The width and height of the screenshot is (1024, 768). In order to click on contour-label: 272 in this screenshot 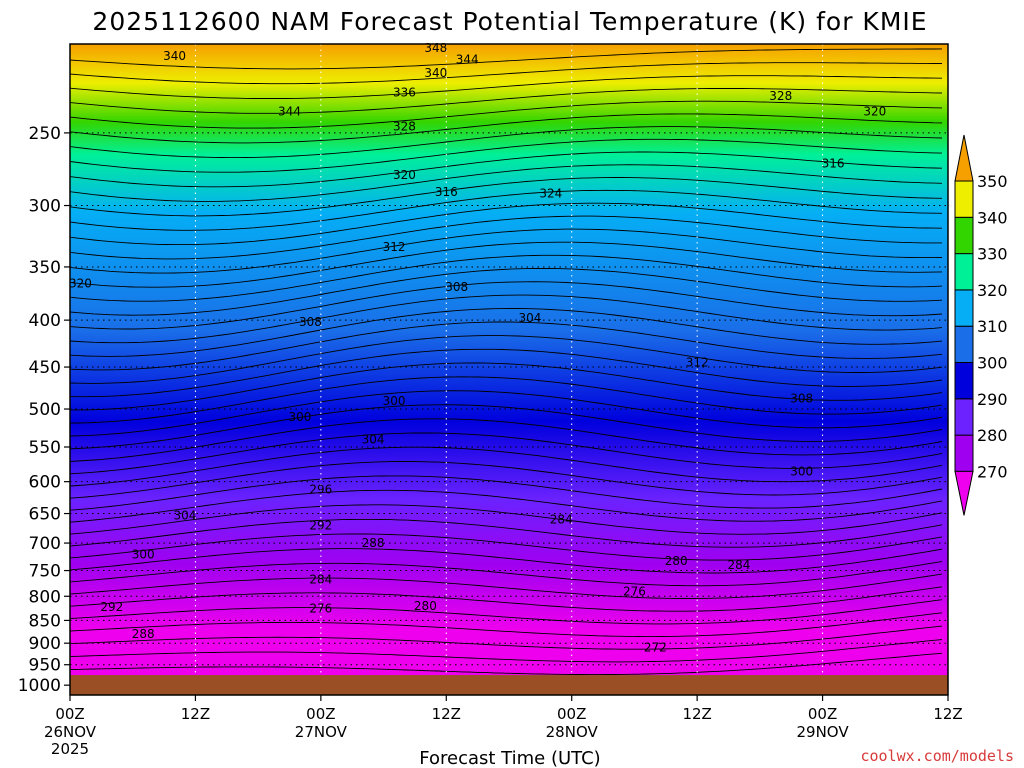, I will do `click(655, 648)`.